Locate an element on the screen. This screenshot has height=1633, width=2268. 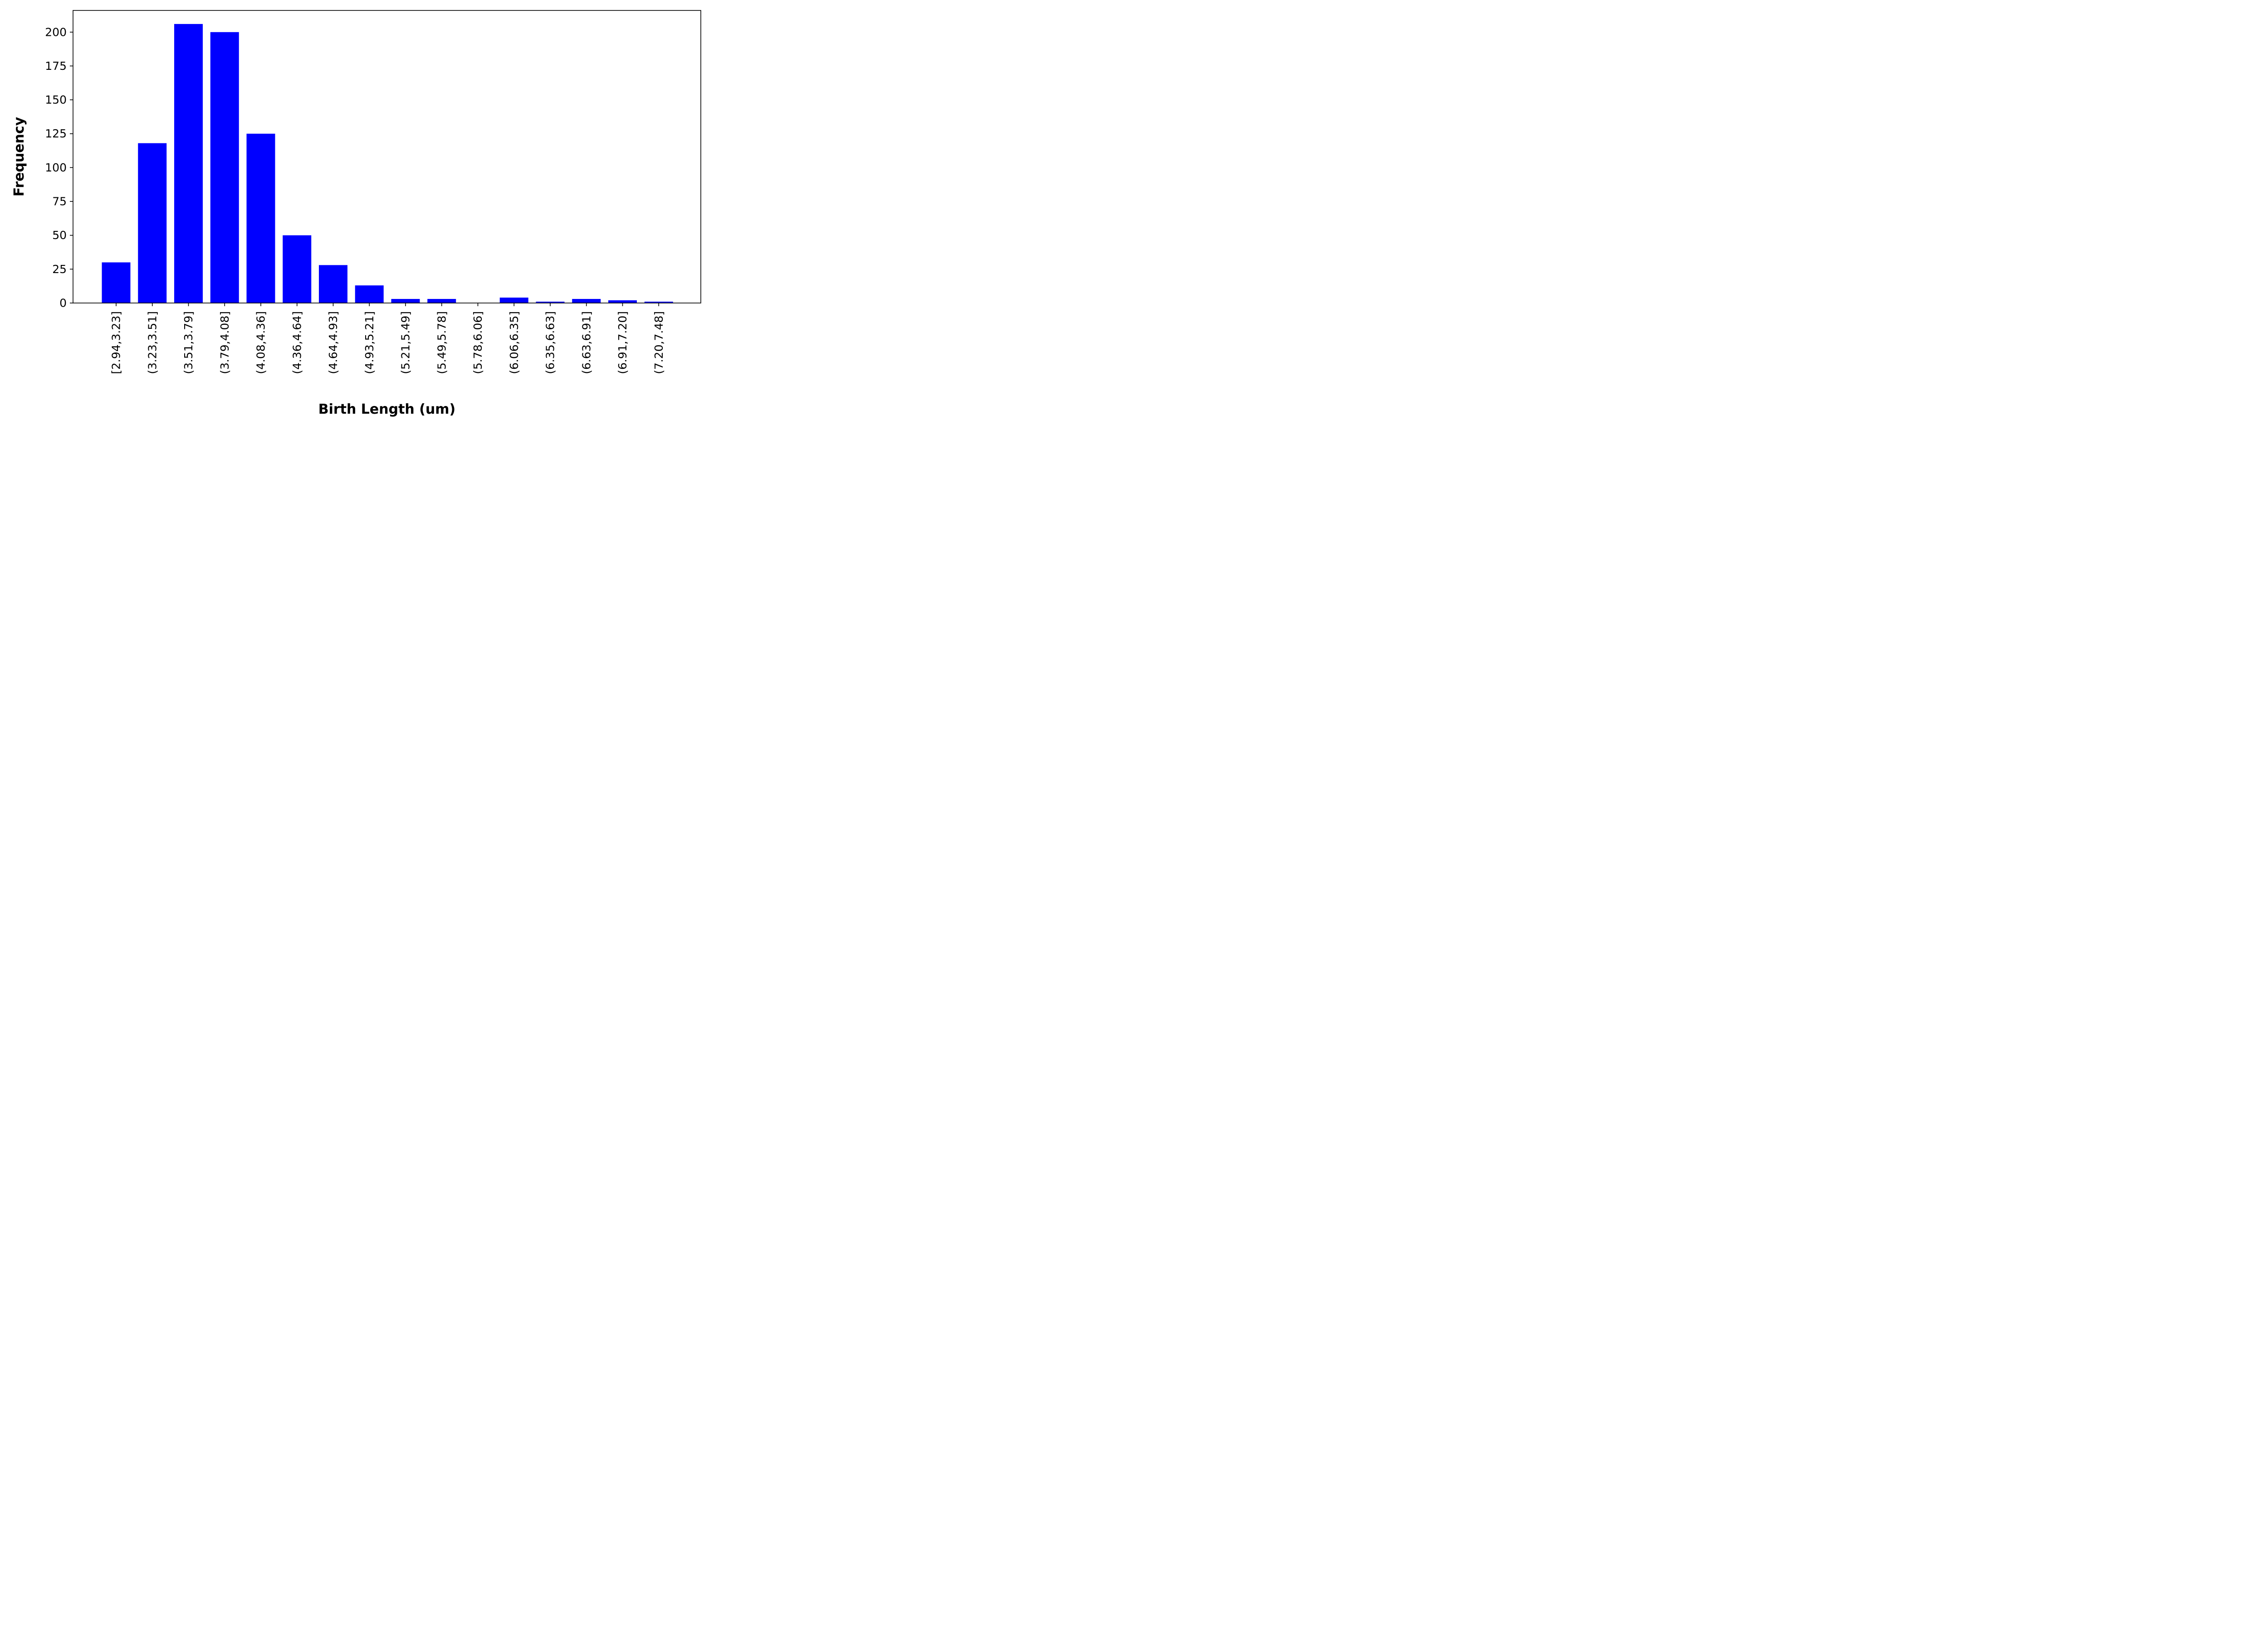
x-tick-label: (3.51,3.79] is located at coordinates (189, 342).